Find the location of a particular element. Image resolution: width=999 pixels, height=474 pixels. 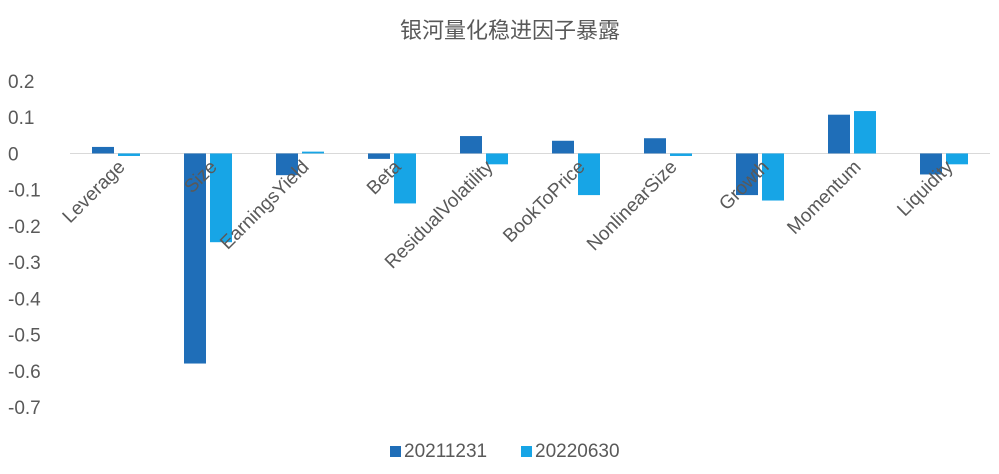

y-tick-label: 0 is located at coordinates (13, 154).